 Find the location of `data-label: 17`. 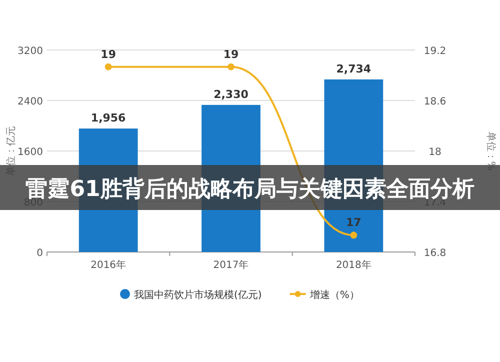

data-label: 17 is located at coordinates (354, 223).